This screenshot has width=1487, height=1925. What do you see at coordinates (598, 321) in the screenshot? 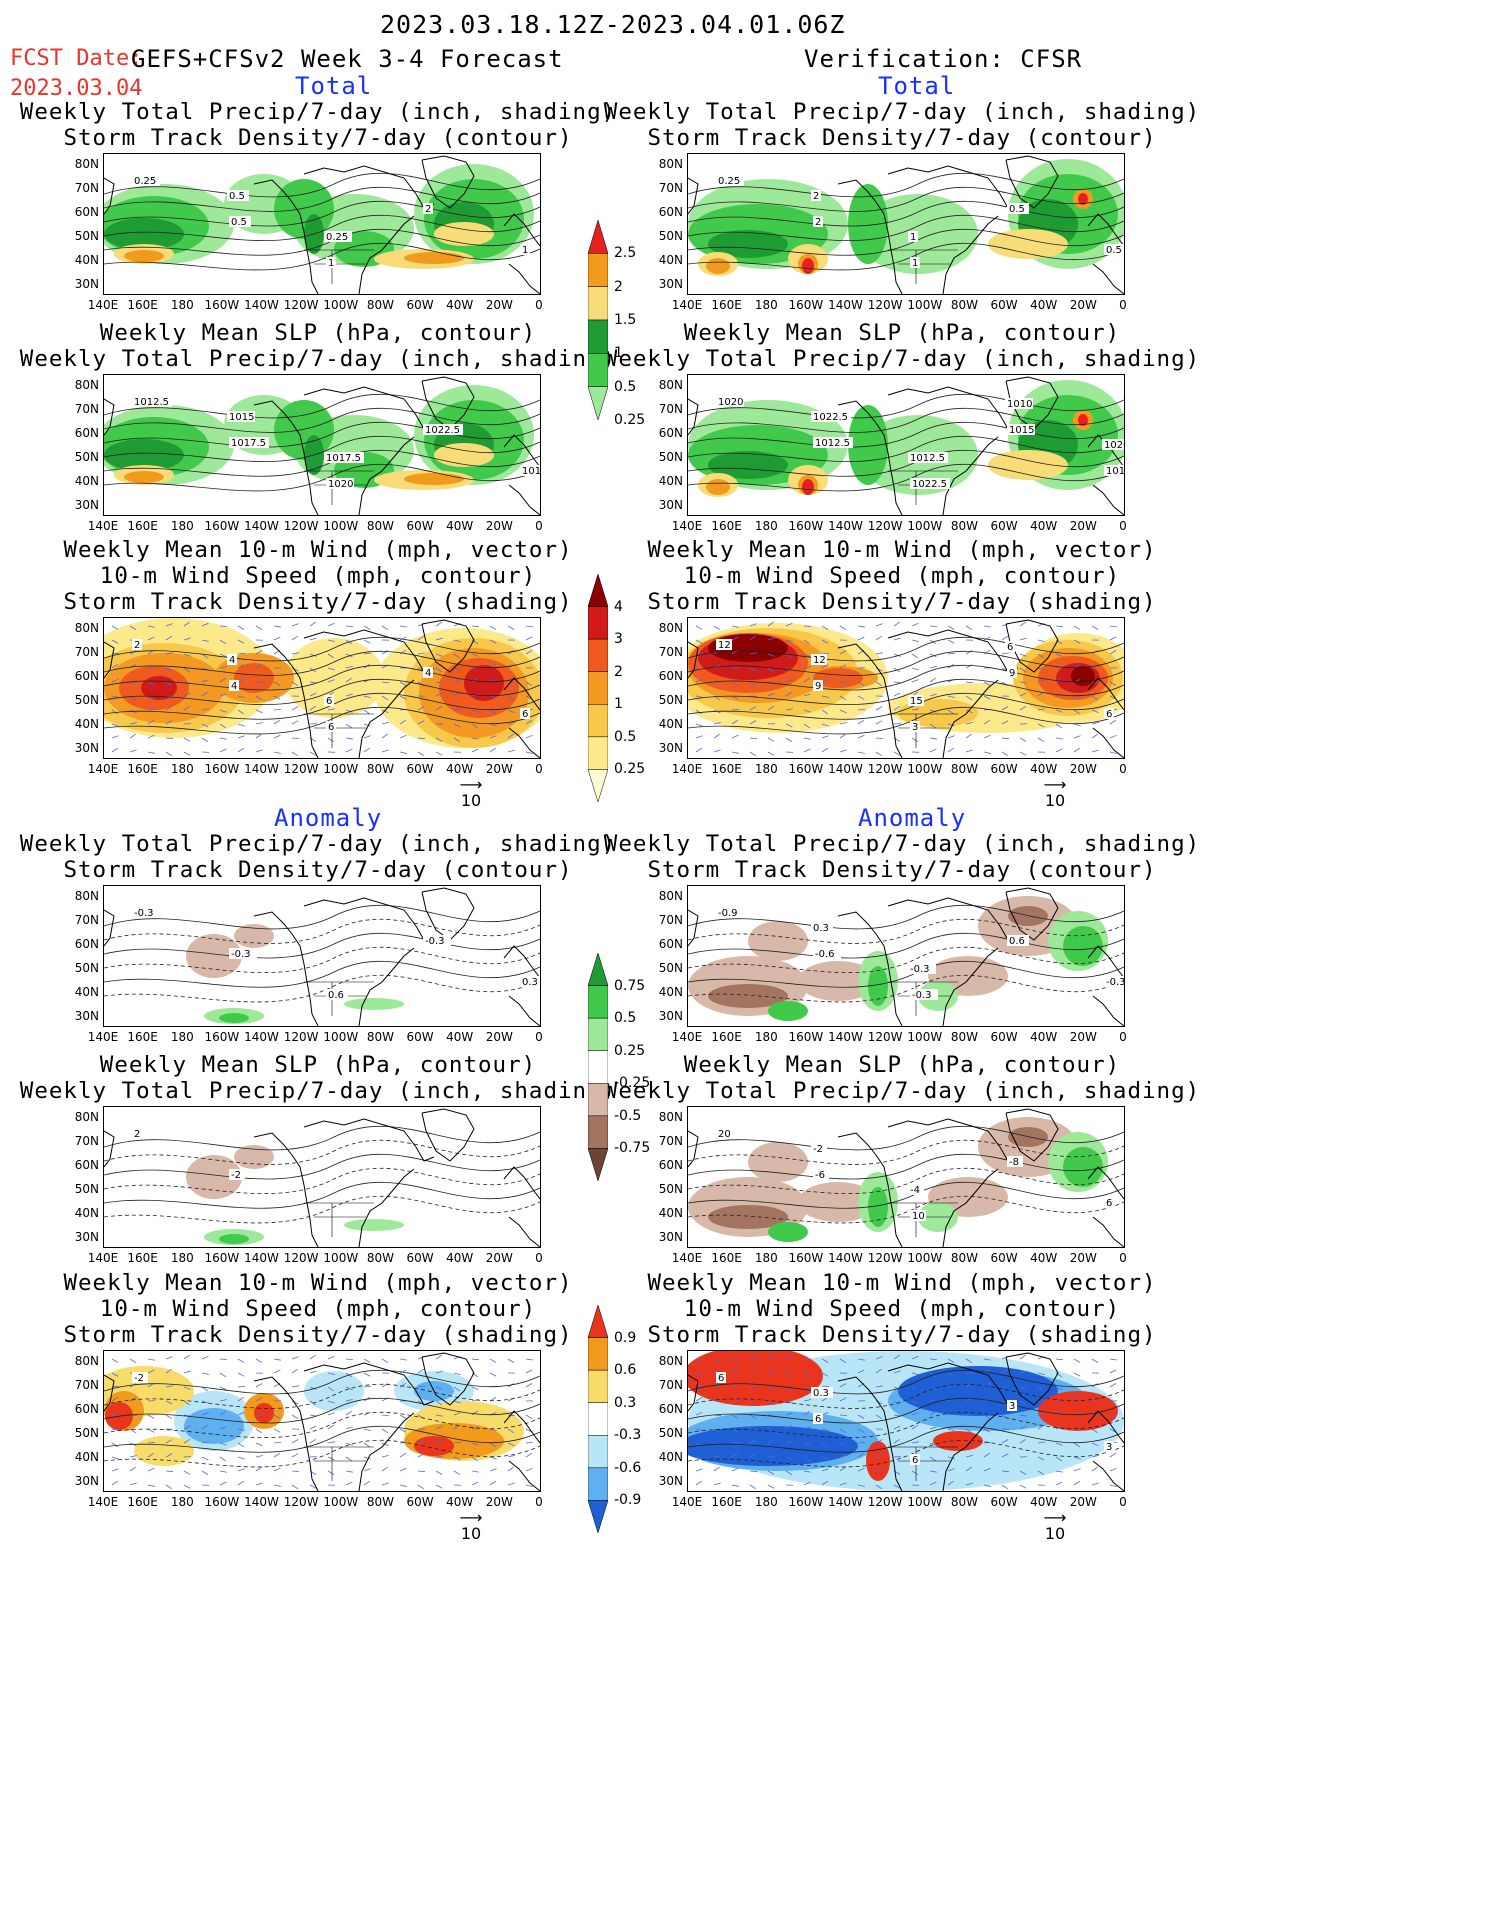
I see `precip-total-colorbar` at bounding box center [598, 321].